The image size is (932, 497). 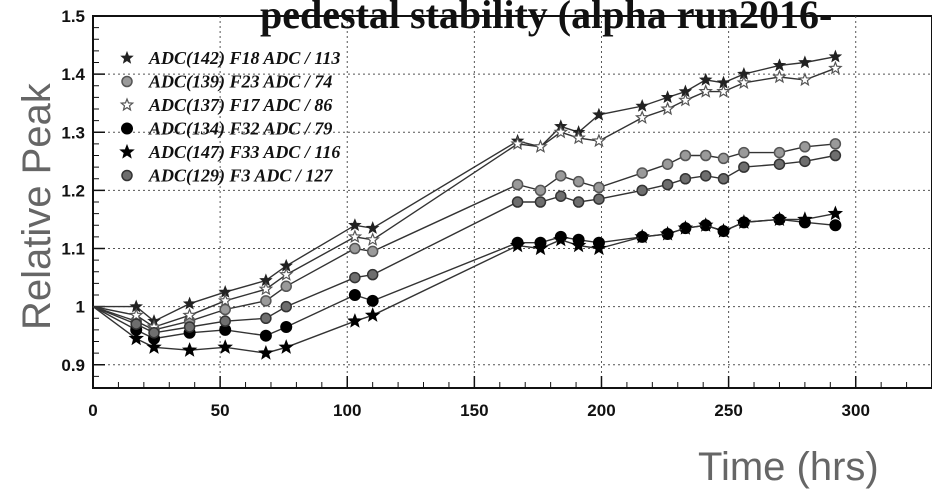 What do you see at coordinates (73, 190) in the screenshot?
I see `y-tick-label: 1.2` at bounding box center [73, 190].